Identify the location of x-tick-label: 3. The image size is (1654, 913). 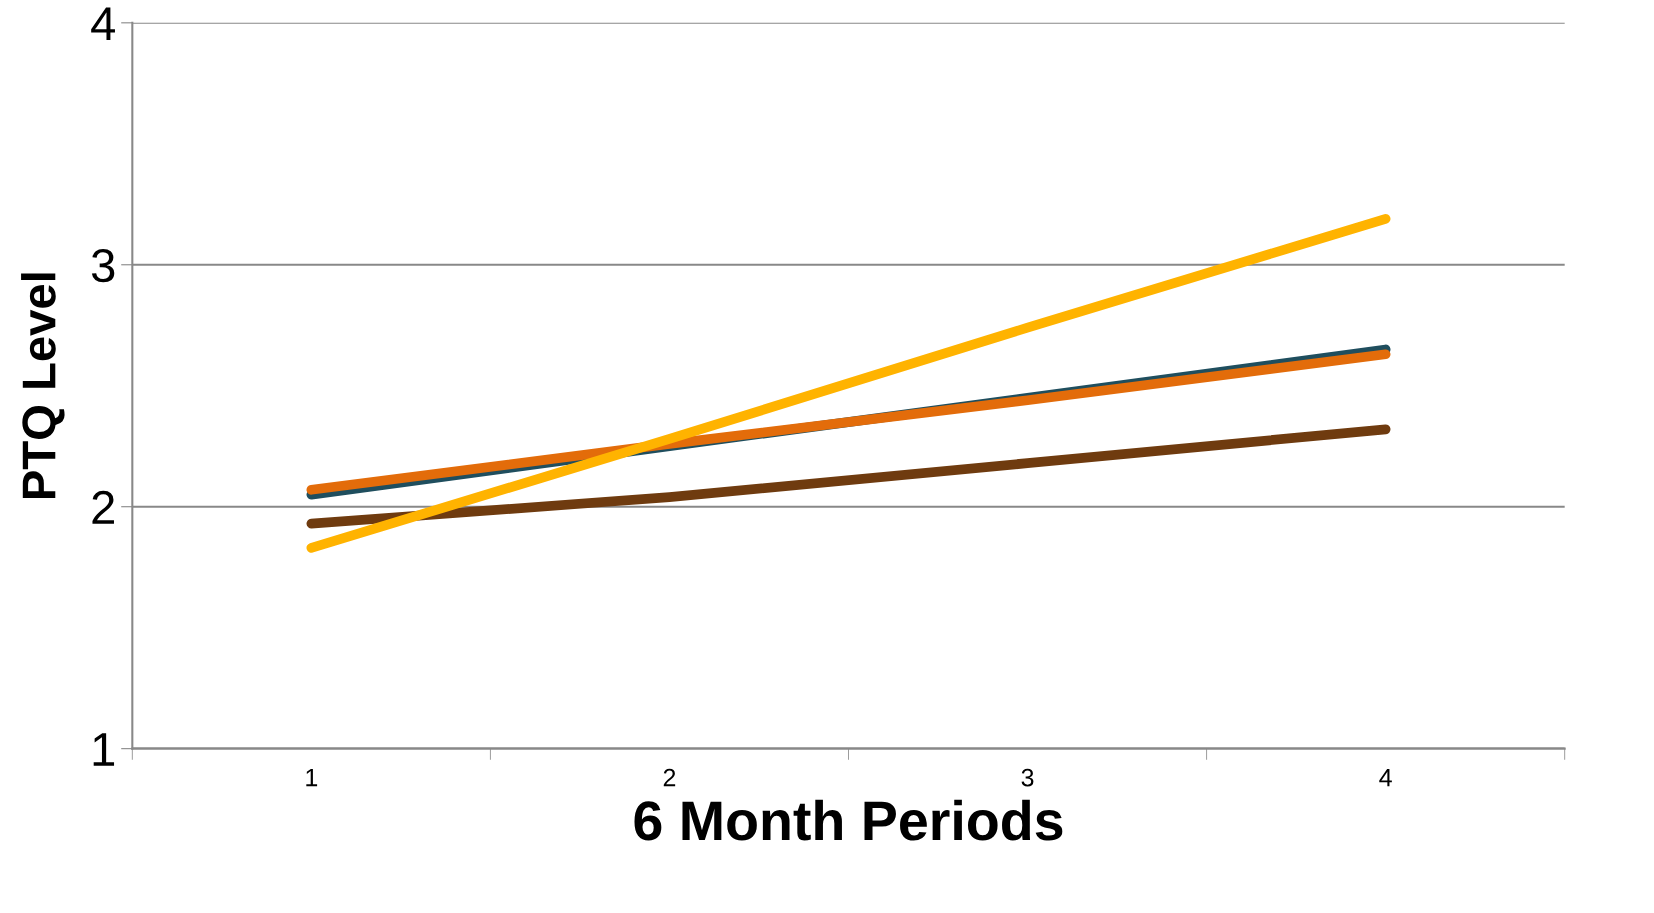
(1027, 777).